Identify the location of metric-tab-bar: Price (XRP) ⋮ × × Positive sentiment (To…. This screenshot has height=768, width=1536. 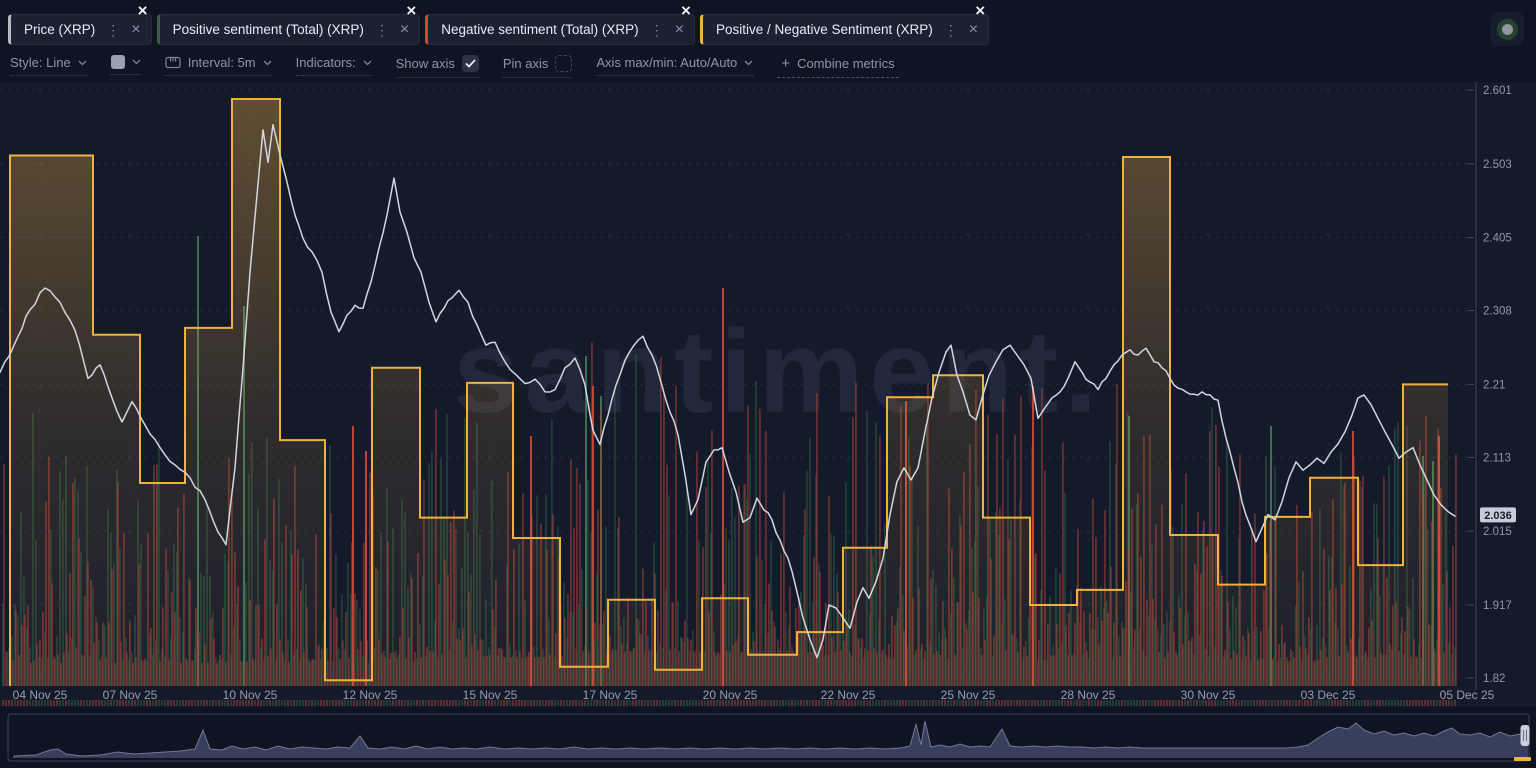
(744, 23).